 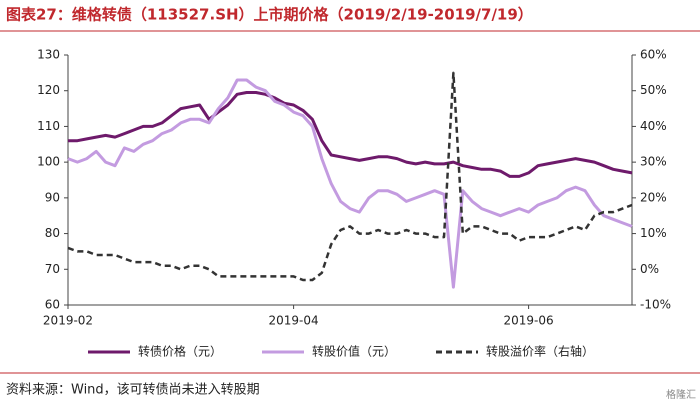 What do you see at coordinates (653, 197) in the screenshot?
I see `y2-tick-label: 20%` at bounding box center [653, 197].